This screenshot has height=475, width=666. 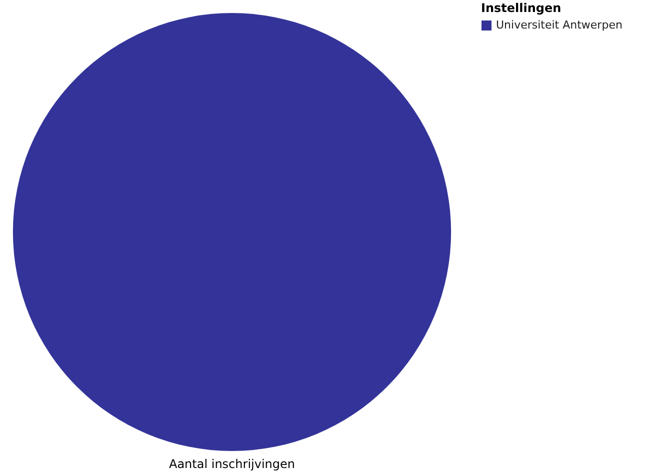 I want to click on legend-title: Instellingen, so click(x=521, y=8).